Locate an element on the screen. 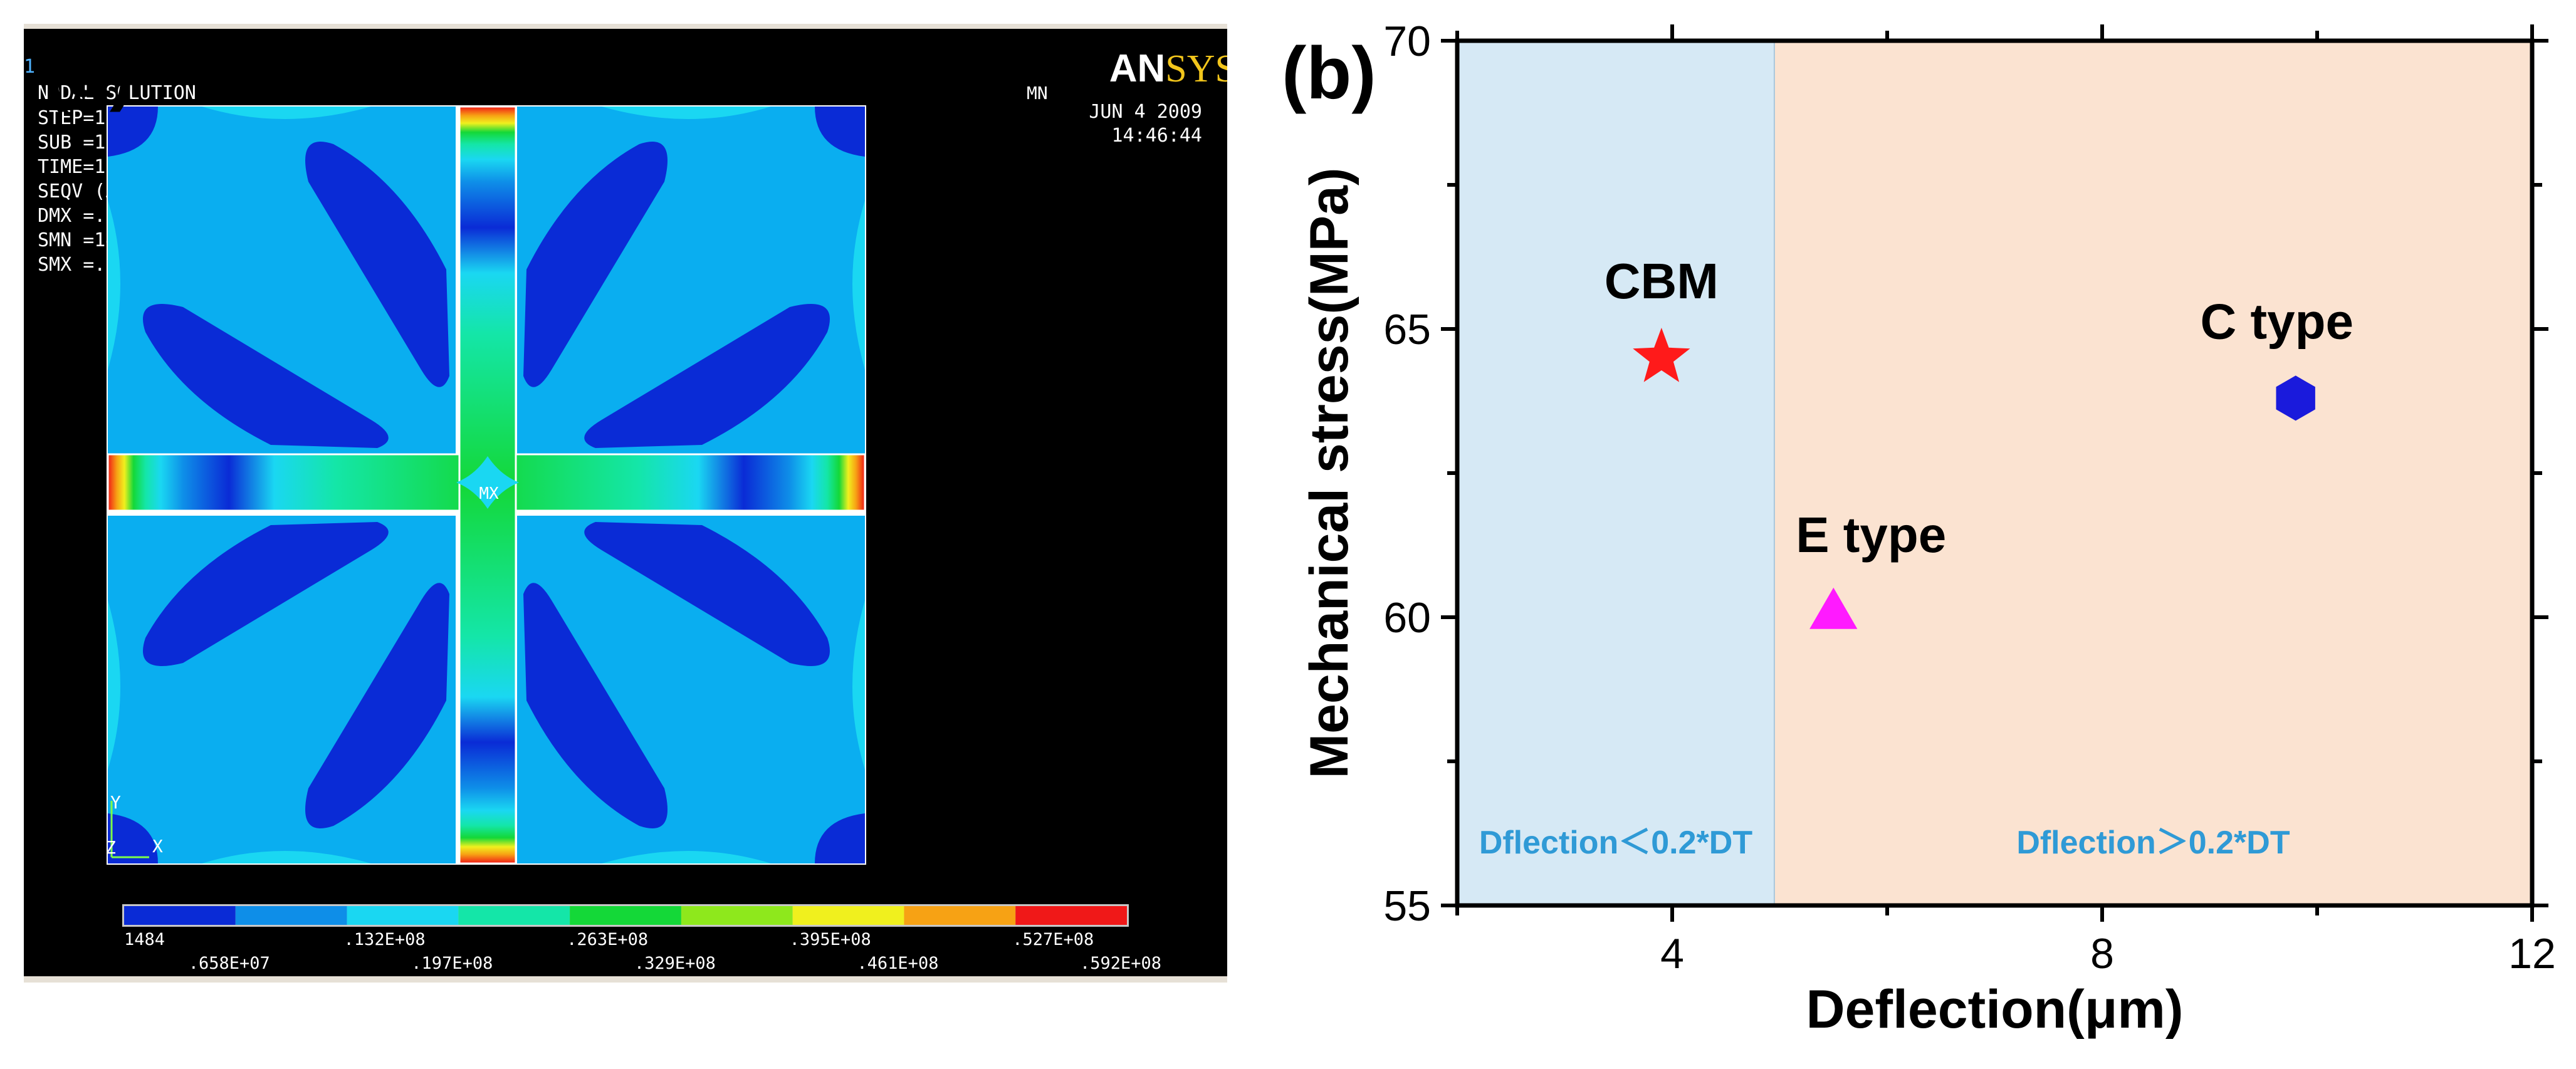  solution-param: SUB =1 is located at coordinates (71, 143).